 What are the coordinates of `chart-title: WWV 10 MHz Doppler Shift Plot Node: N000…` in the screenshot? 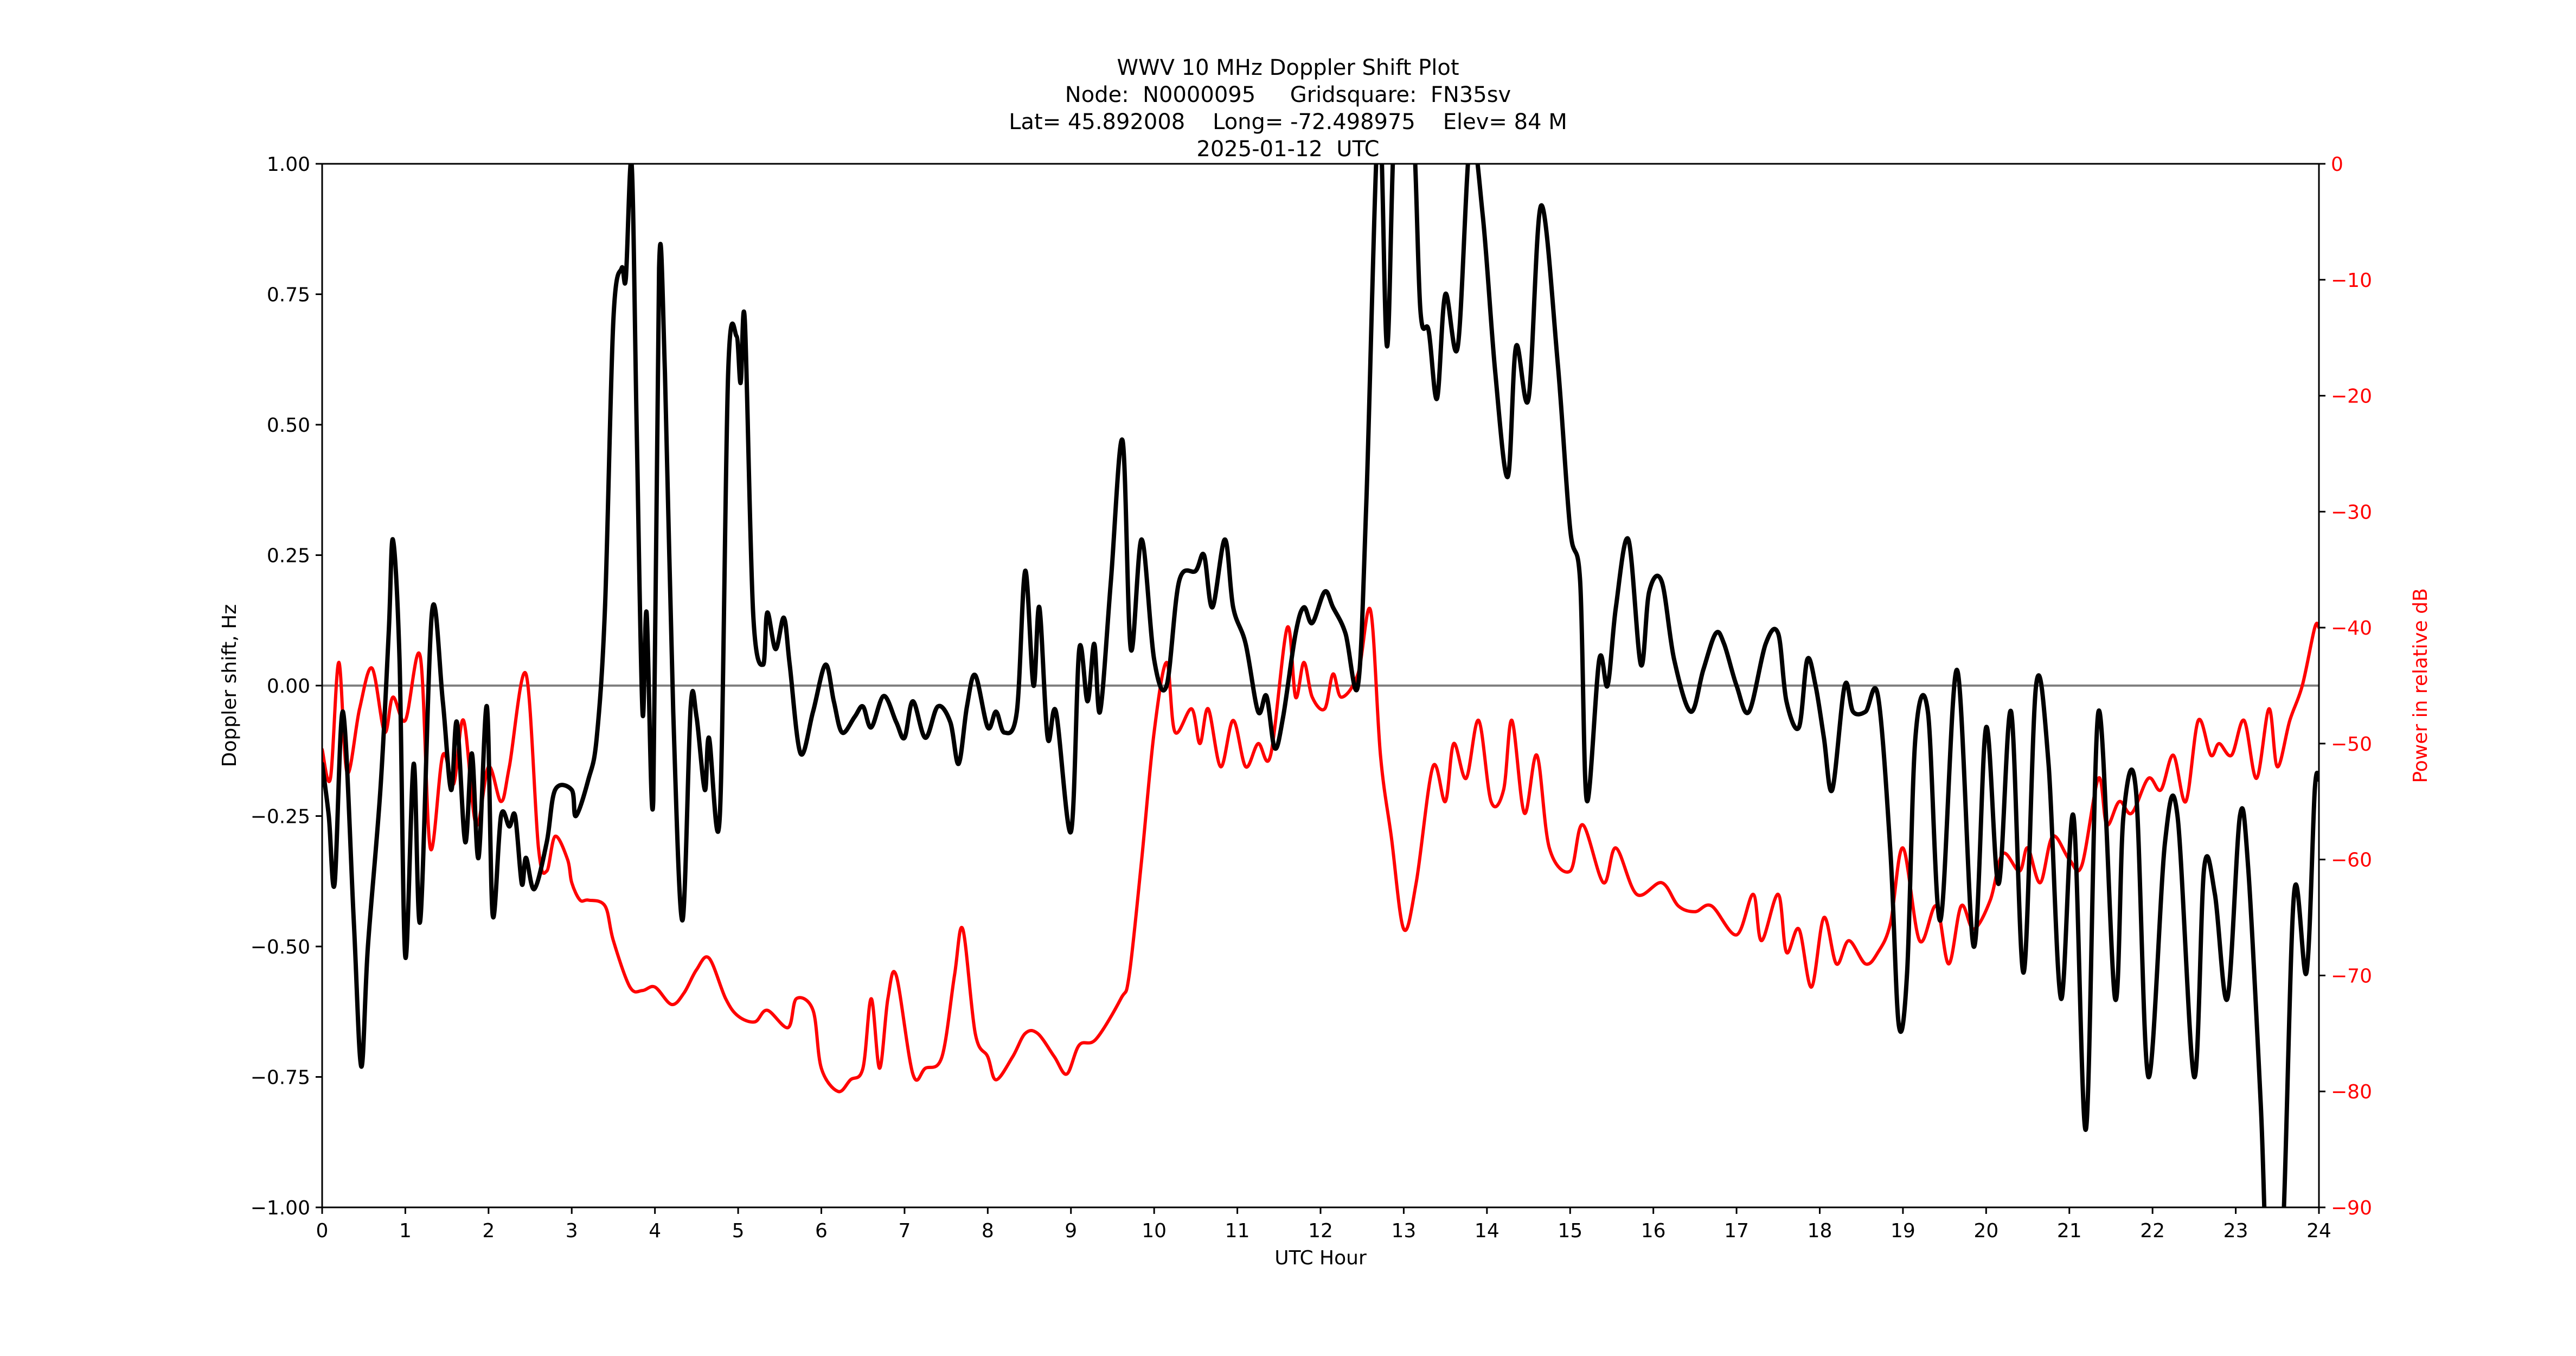 It's located at (1288, 108).